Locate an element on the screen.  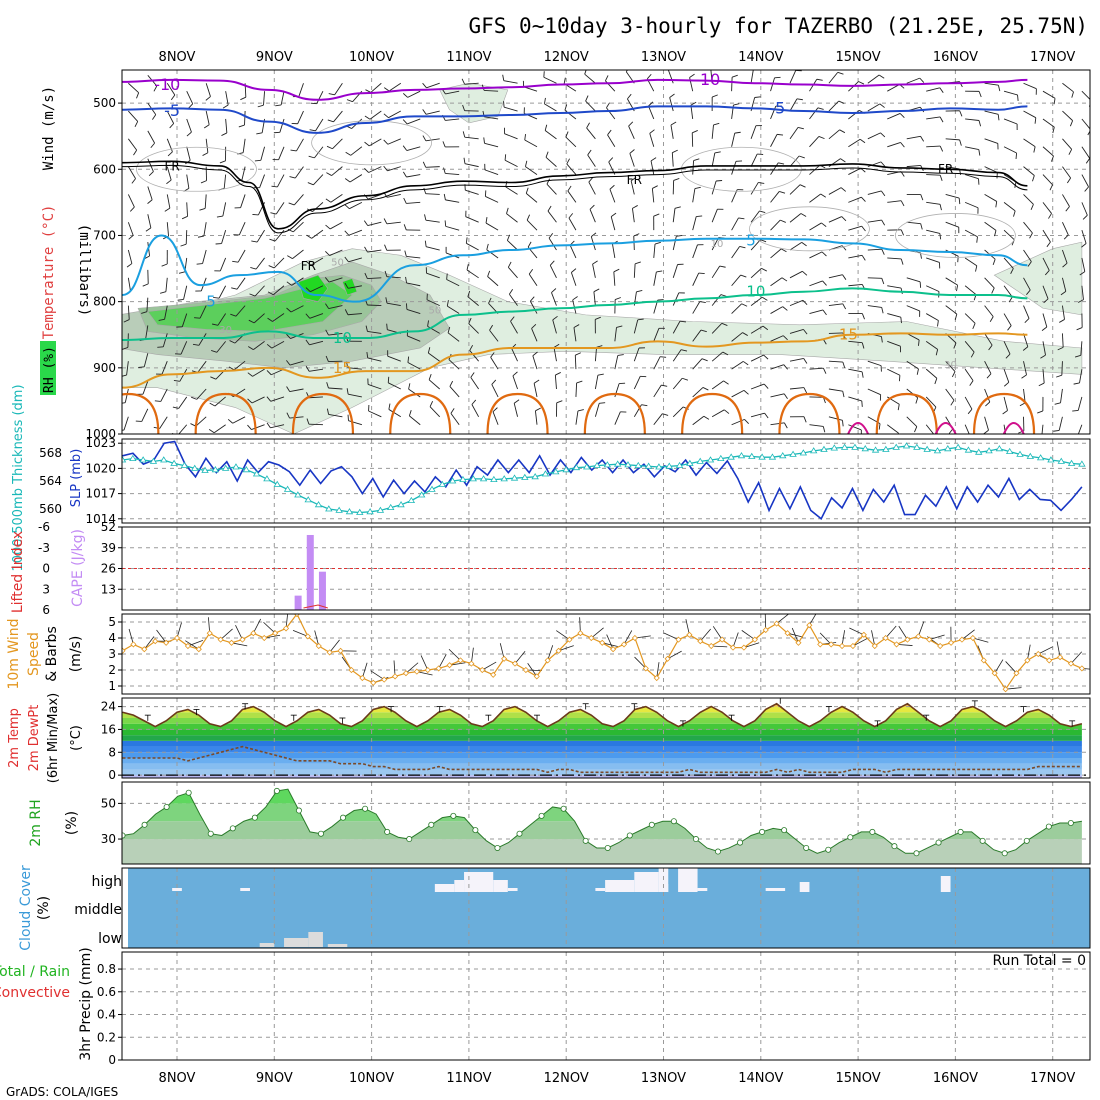
top-date-label: 13NOV is located at coordinates (663, 57).